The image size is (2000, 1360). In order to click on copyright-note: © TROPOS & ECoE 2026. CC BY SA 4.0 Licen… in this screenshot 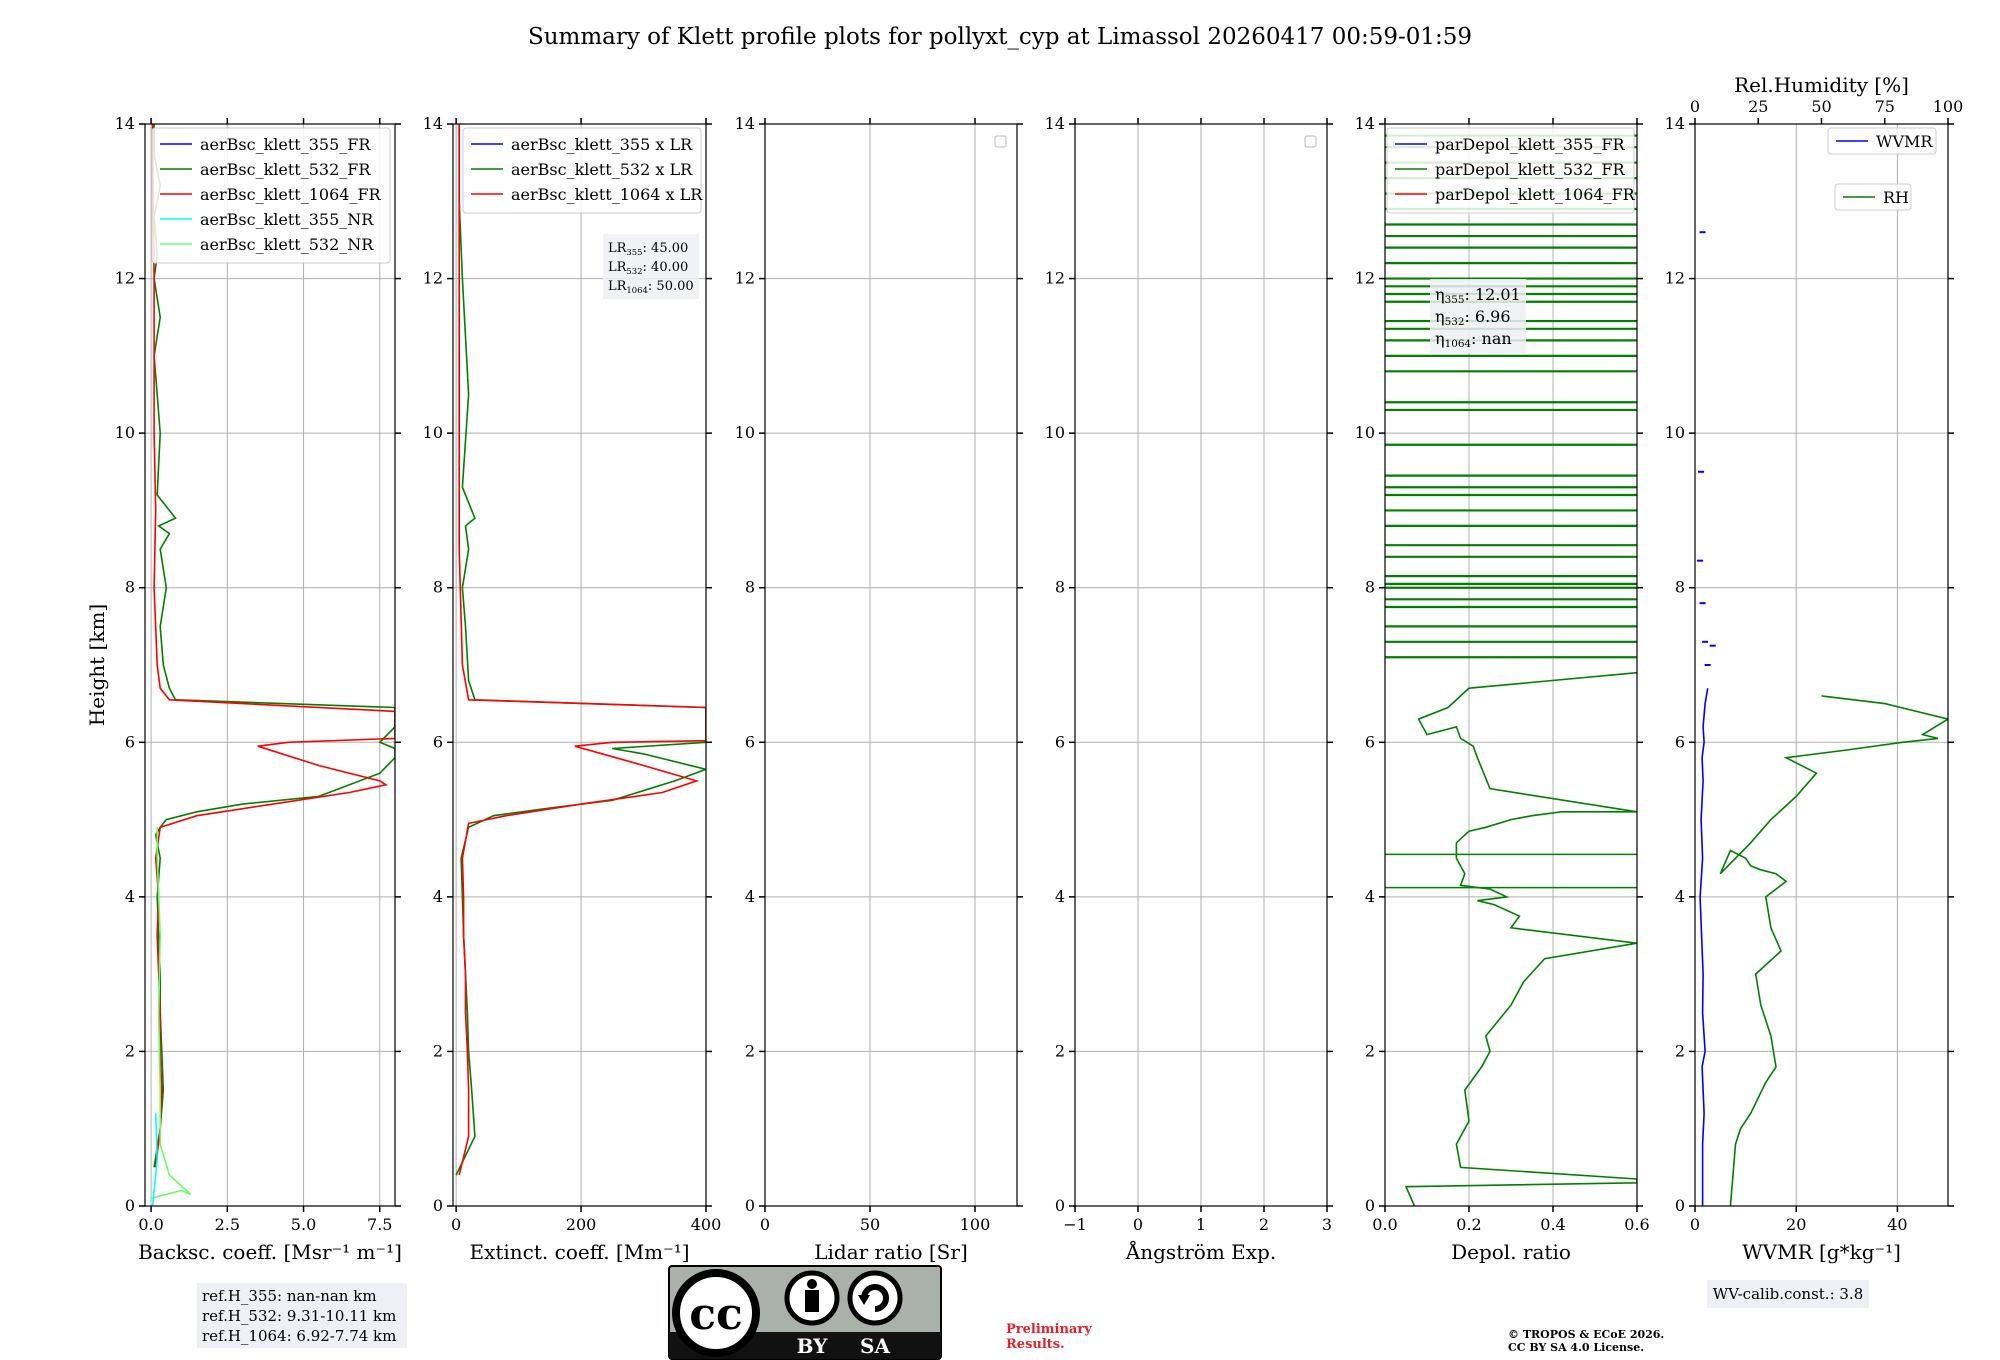, I will do `click(1586, 1341)`.